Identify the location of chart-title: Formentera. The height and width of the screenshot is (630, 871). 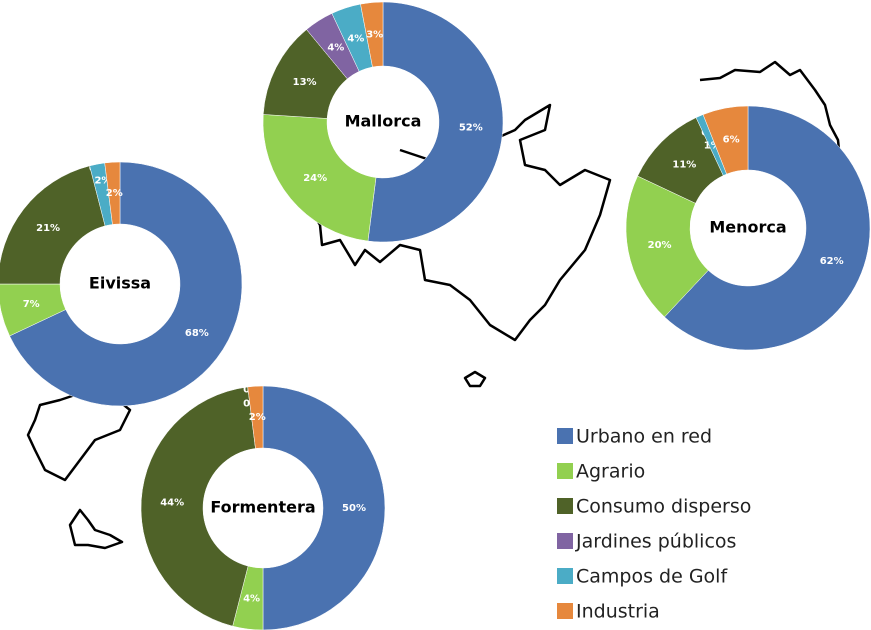
(262, 507).